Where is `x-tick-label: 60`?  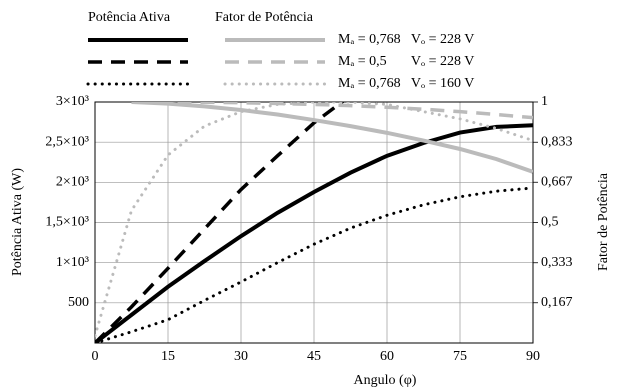 x-tick-label: 60 is located at coordinates (387, 356).